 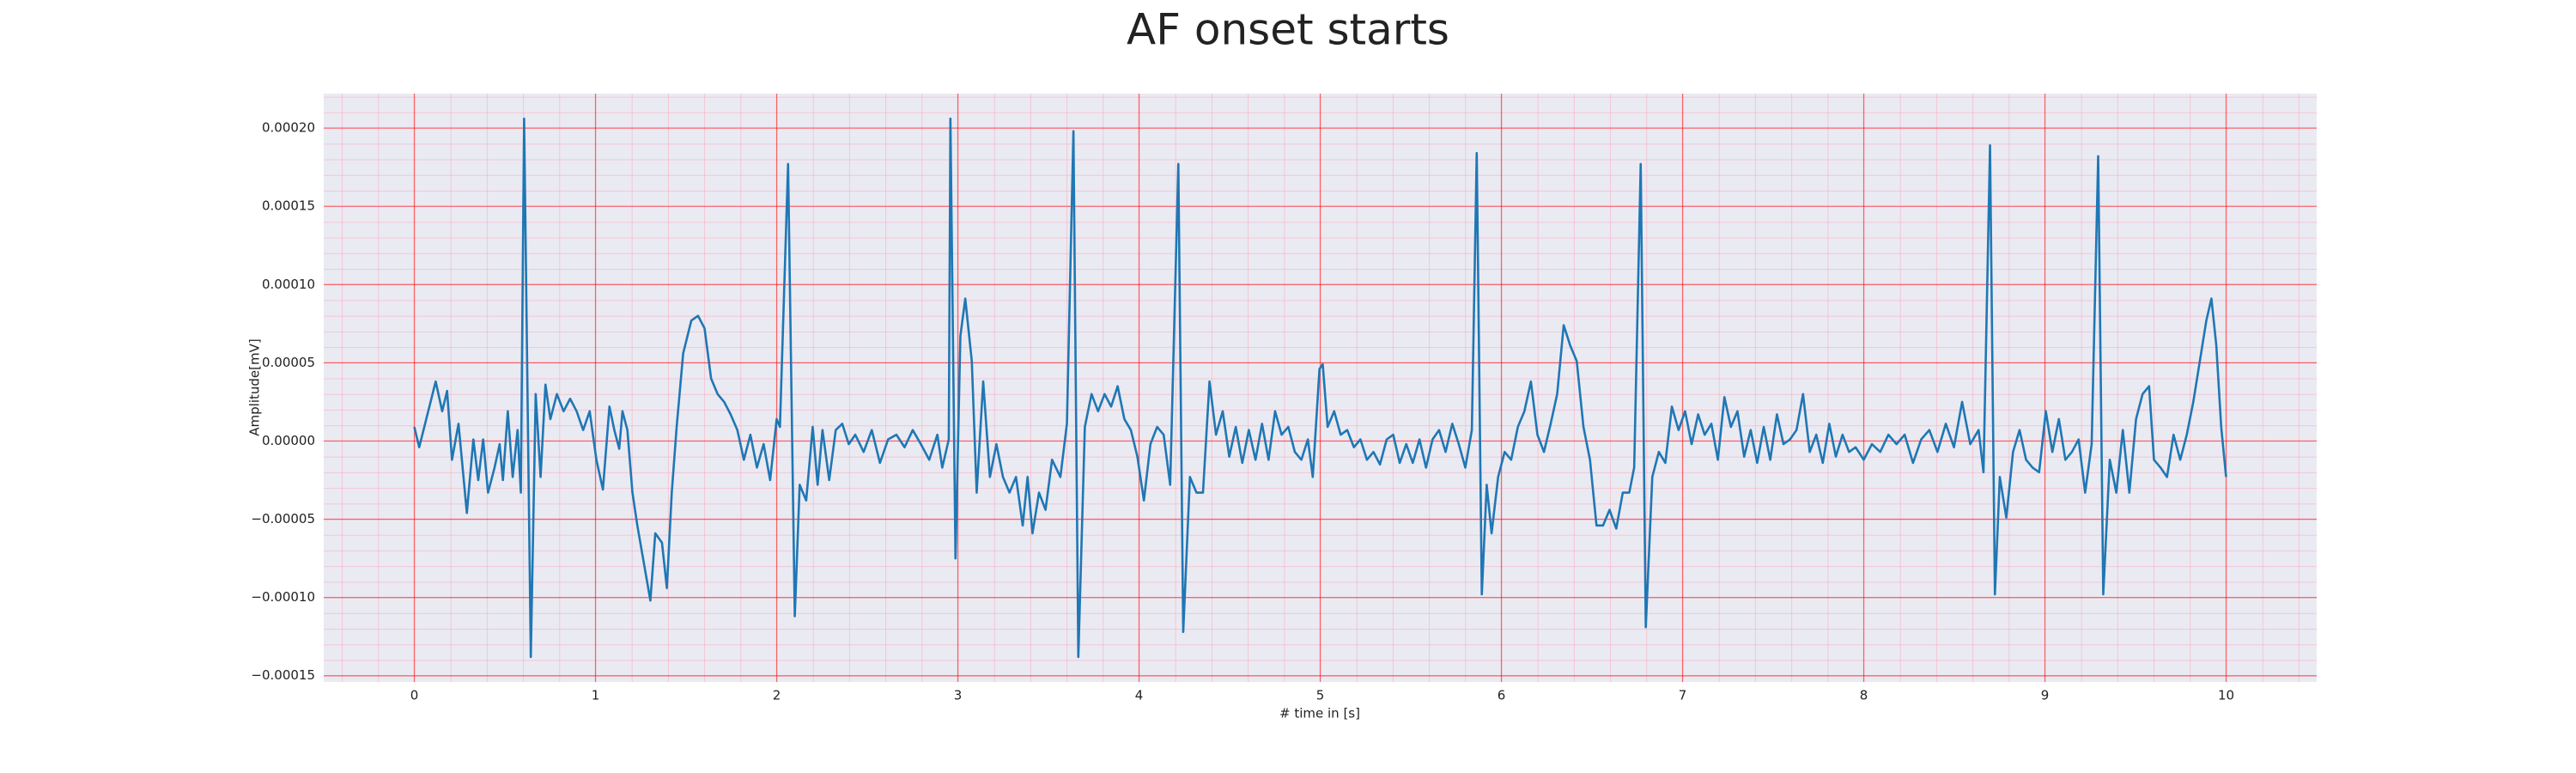 I want to click on x-tick-label: 0, so click(x=414, y=695).